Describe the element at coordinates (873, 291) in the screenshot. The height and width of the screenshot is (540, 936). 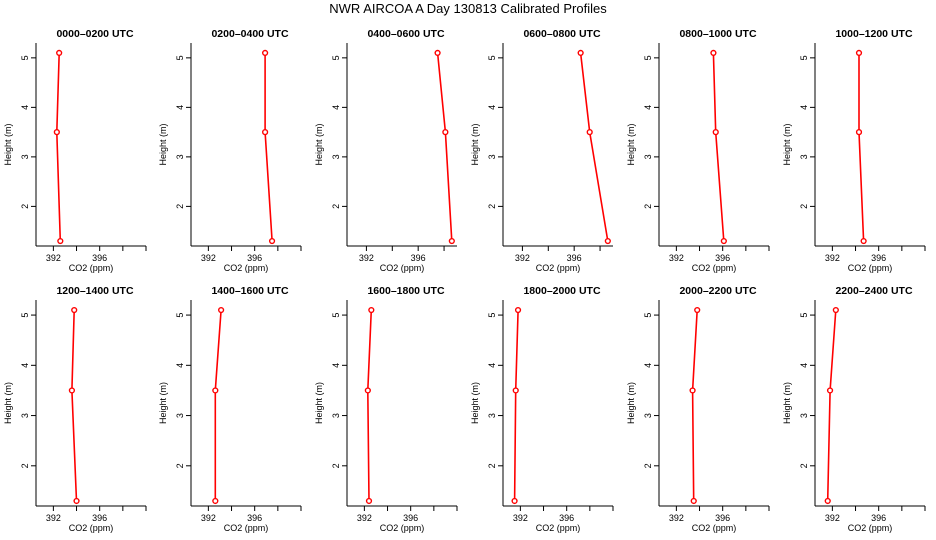
I see `plot-title: 2200–2400 UTC` at that location.